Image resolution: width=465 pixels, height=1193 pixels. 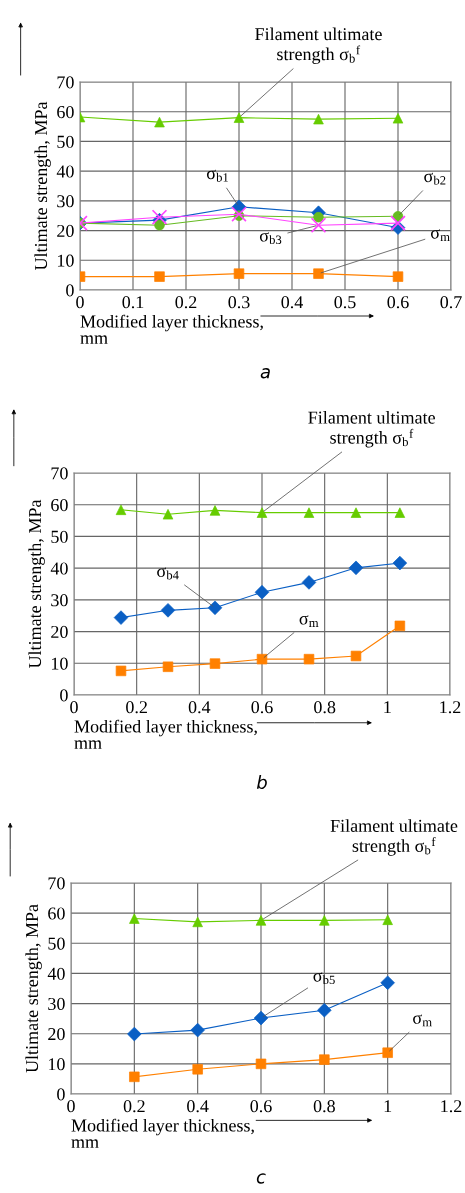 I want to click on series-label: σ$_{b5}$, so click(x=324, y=978).